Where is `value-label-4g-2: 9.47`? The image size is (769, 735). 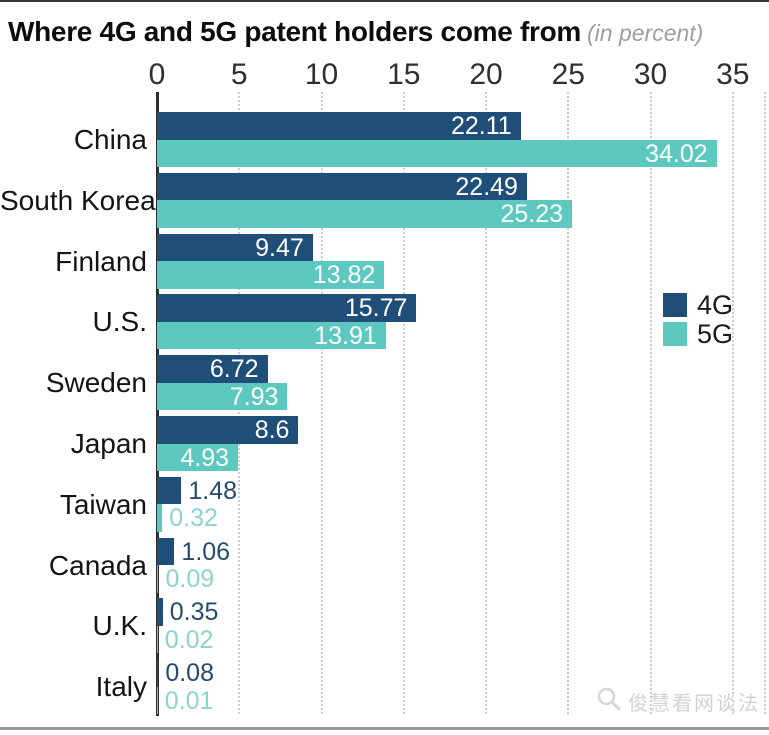
value-label-4g-2: 9.47 is located at coordinates (279, 247).